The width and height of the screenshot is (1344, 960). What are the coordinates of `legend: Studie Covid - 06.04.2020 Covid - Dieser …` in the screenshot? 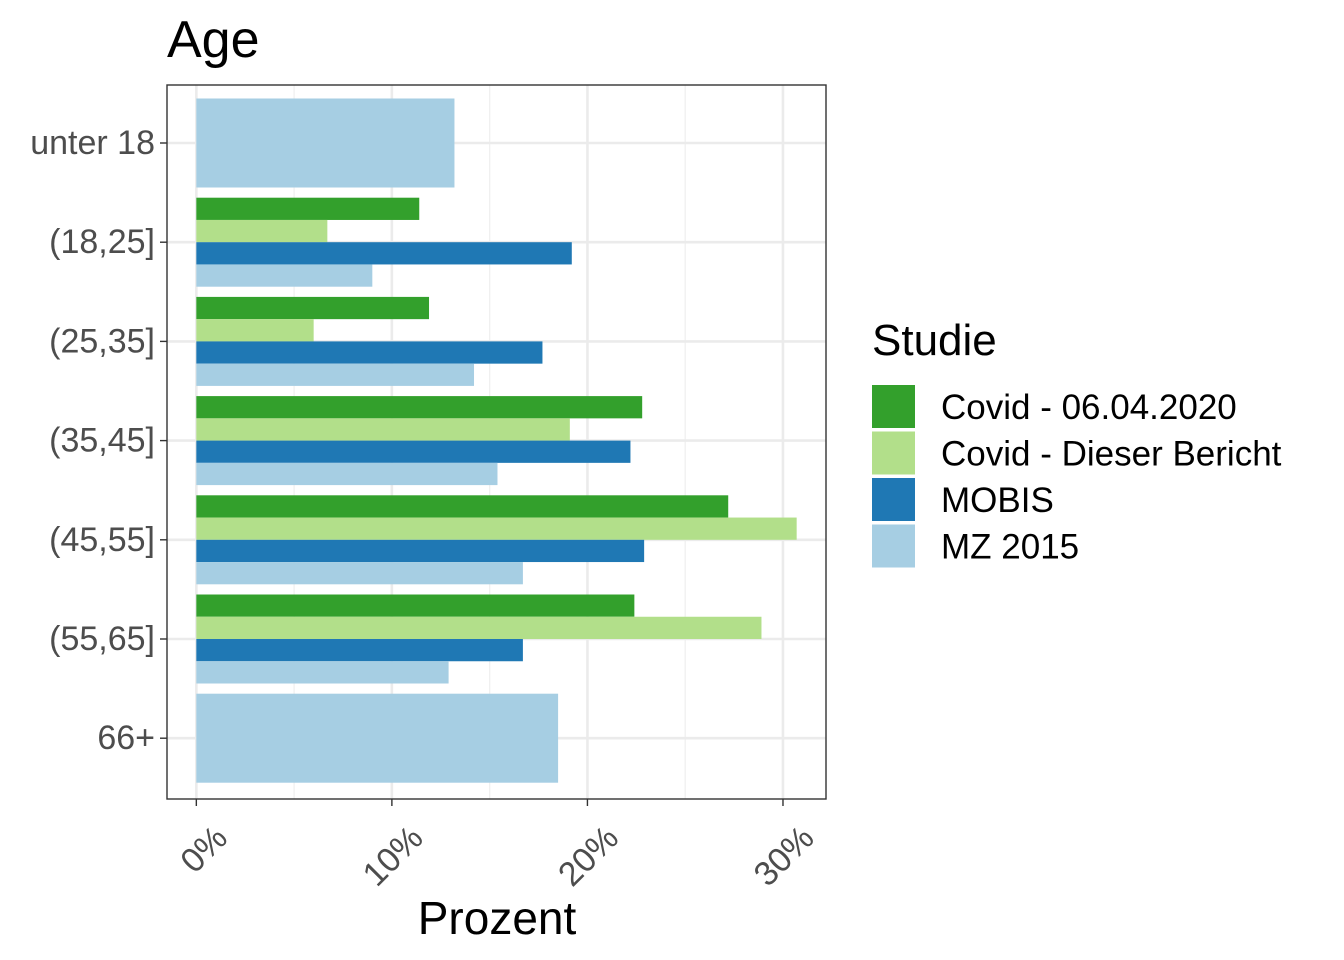 It's located at (1077, 442).